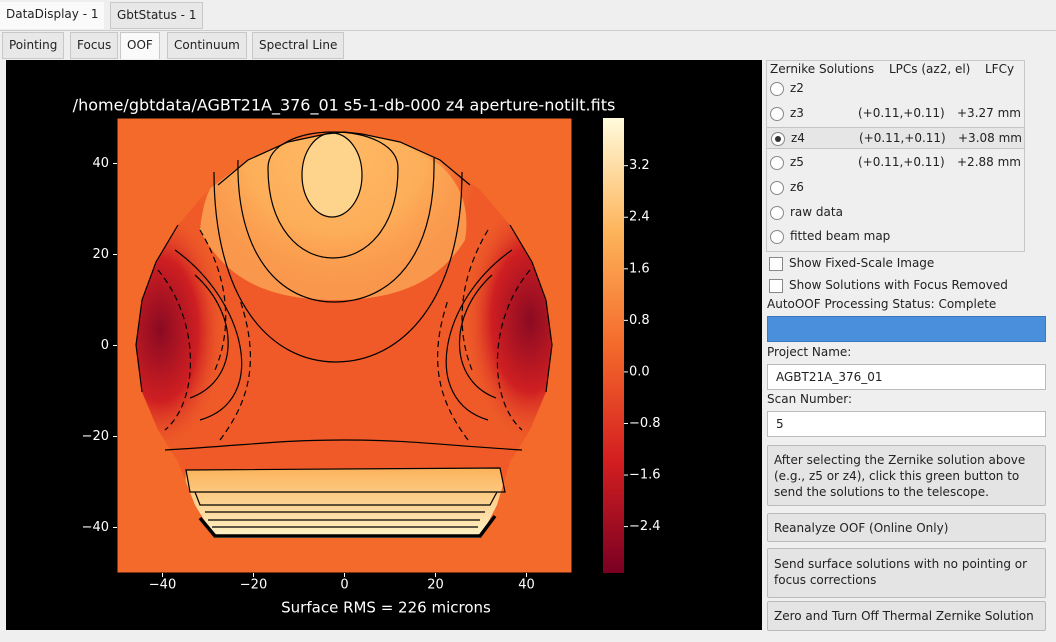 This screenshot has height=642, width=1056. What do you see at coordinates (989, 112) in the screenshot?
I see `lfcy-value: +3.27 mm` at bounding box center [989, 112].